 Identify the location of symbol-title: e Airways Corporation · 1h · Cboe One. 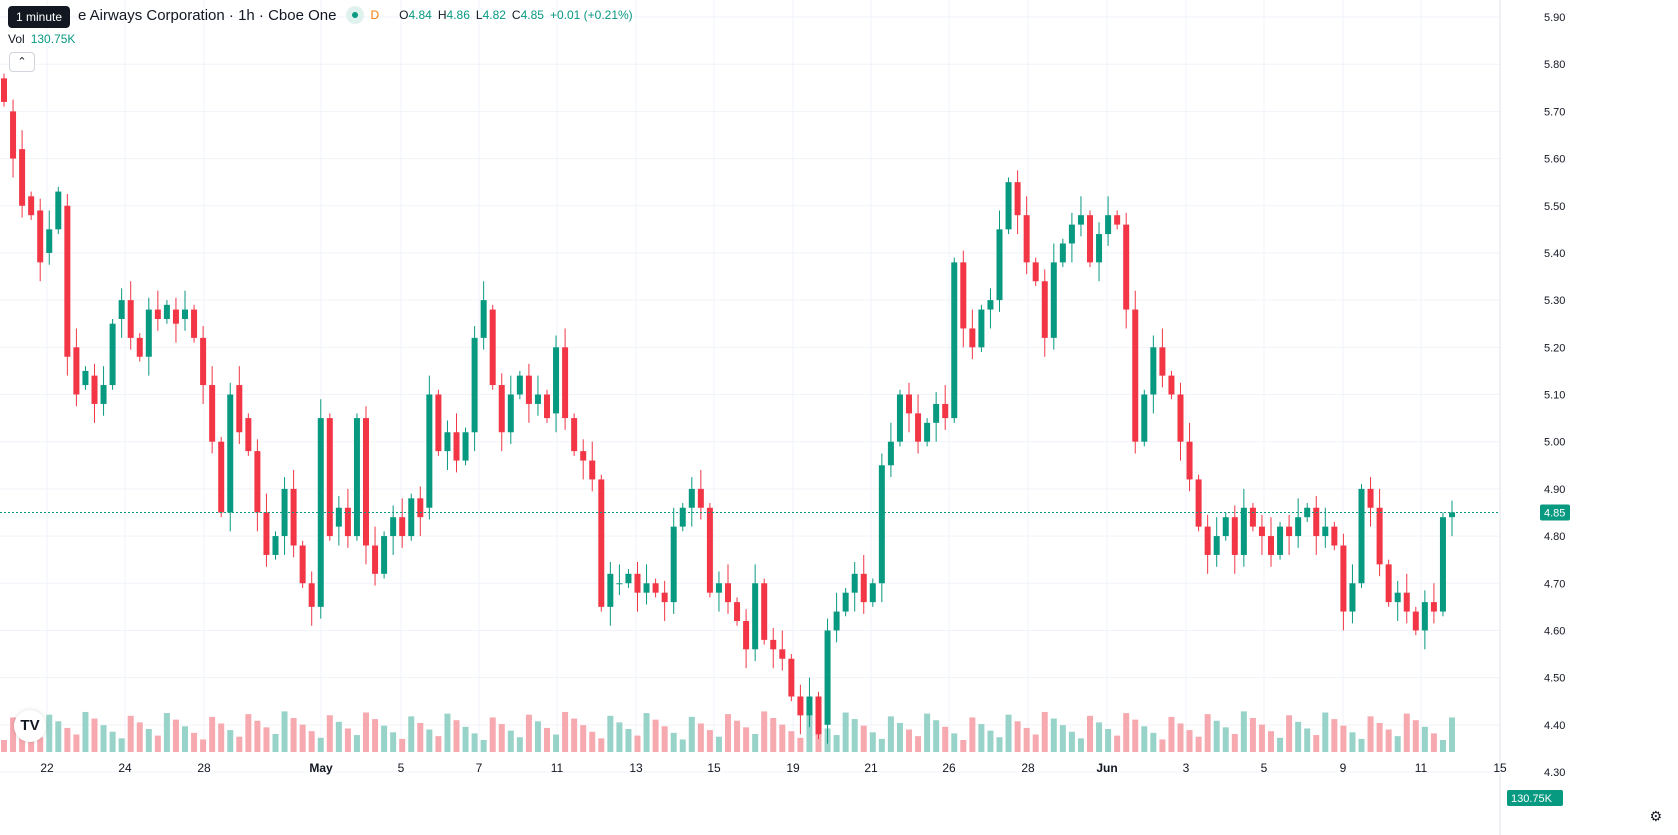
(207, 15).